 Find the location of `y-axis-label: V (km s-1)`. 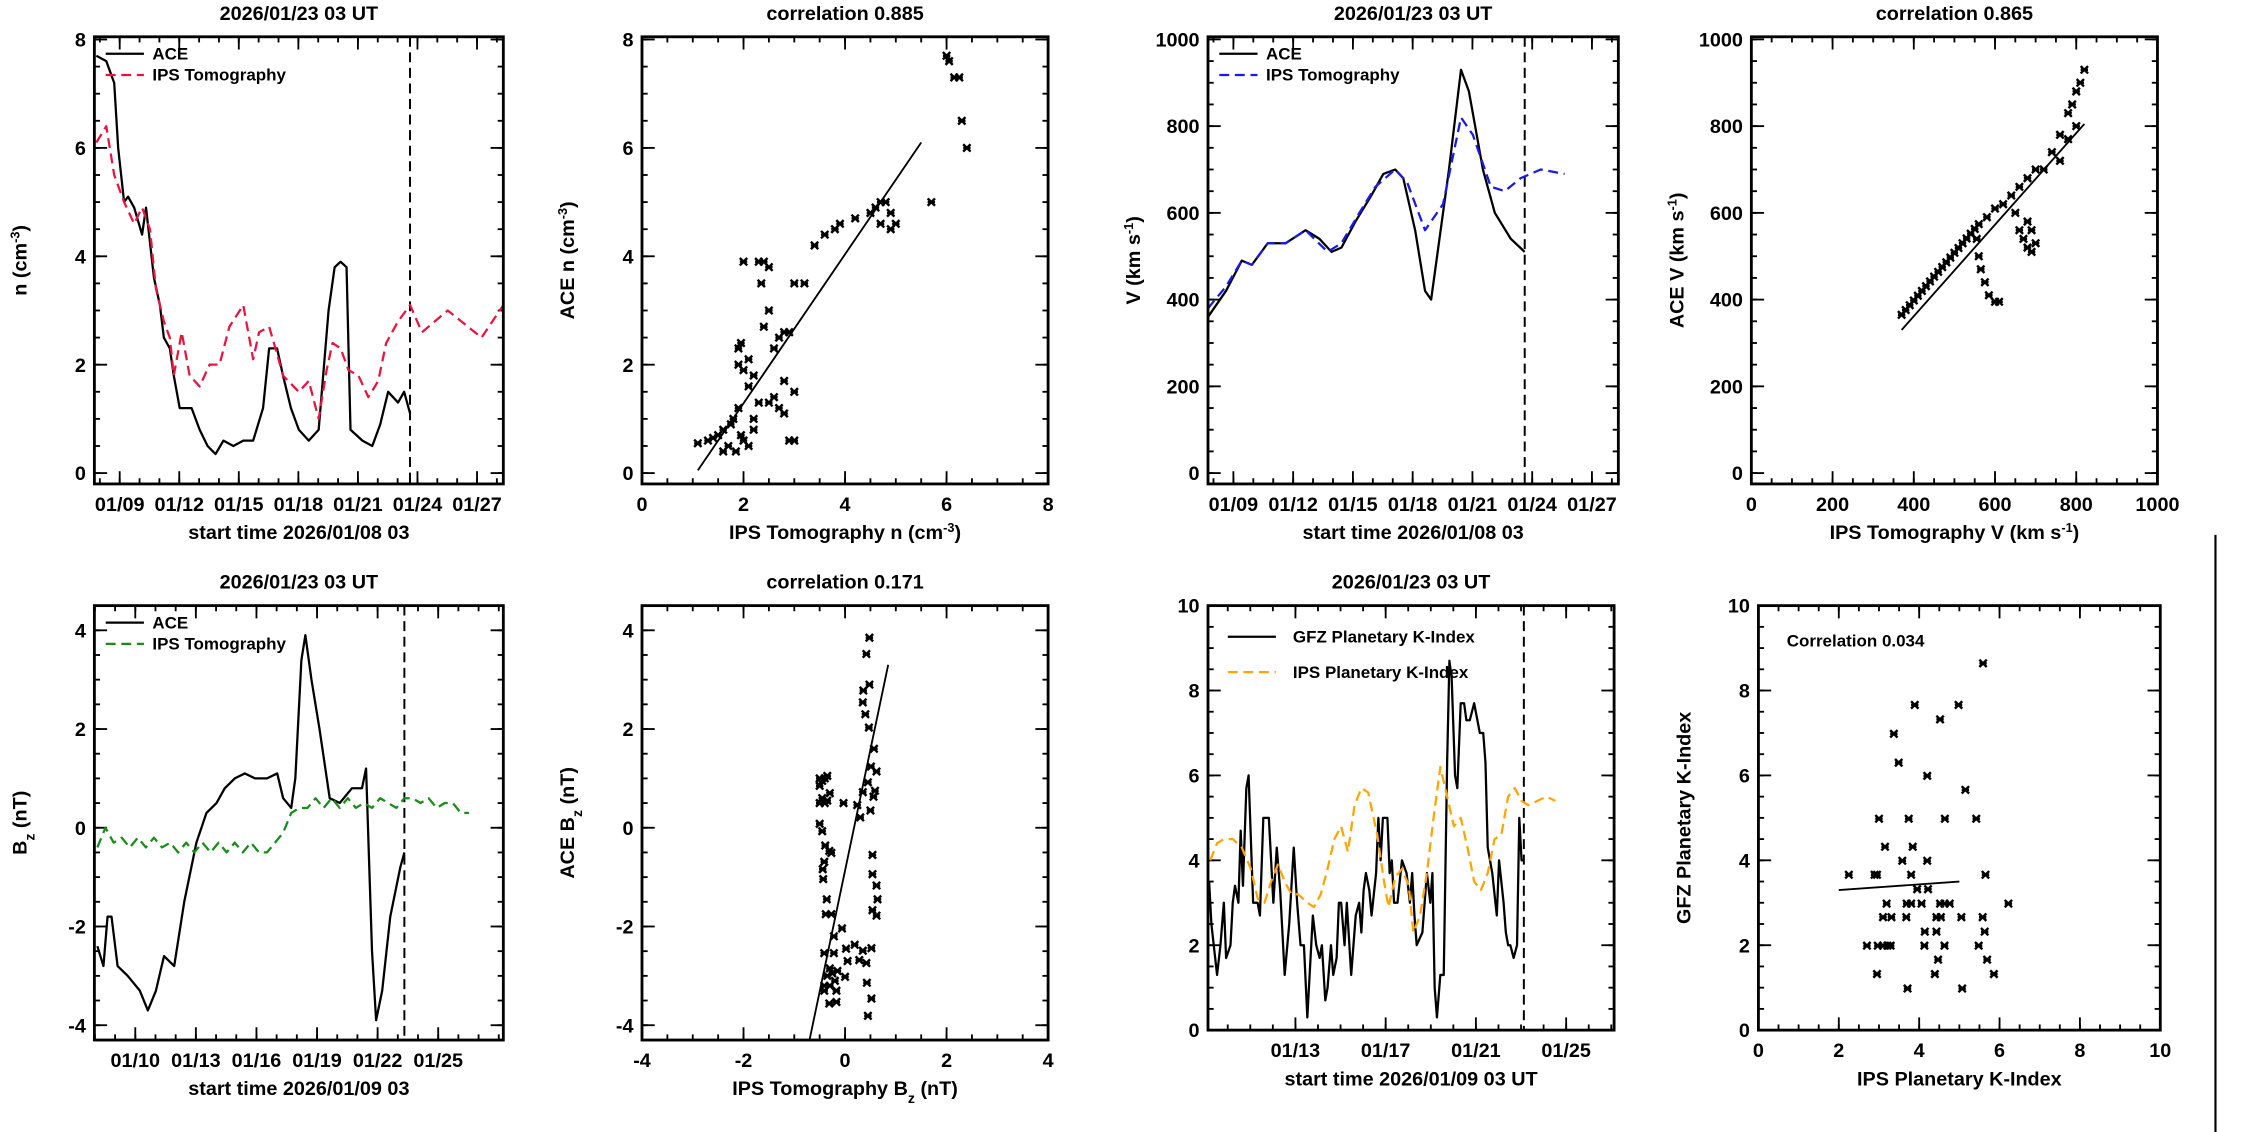

y-axis-label: V (km s-1) is located at coordinates (1133, 260).